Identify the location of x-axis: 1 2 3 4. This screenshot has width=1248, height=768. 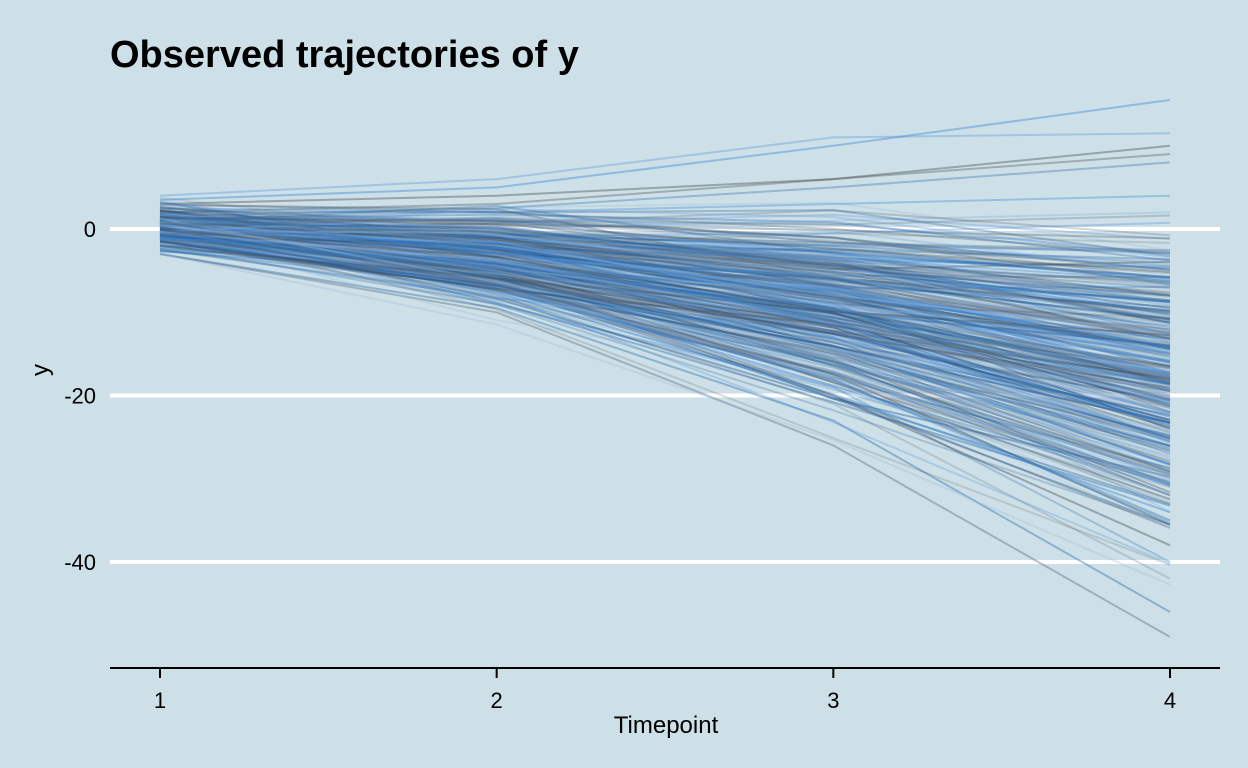
(665, 690).